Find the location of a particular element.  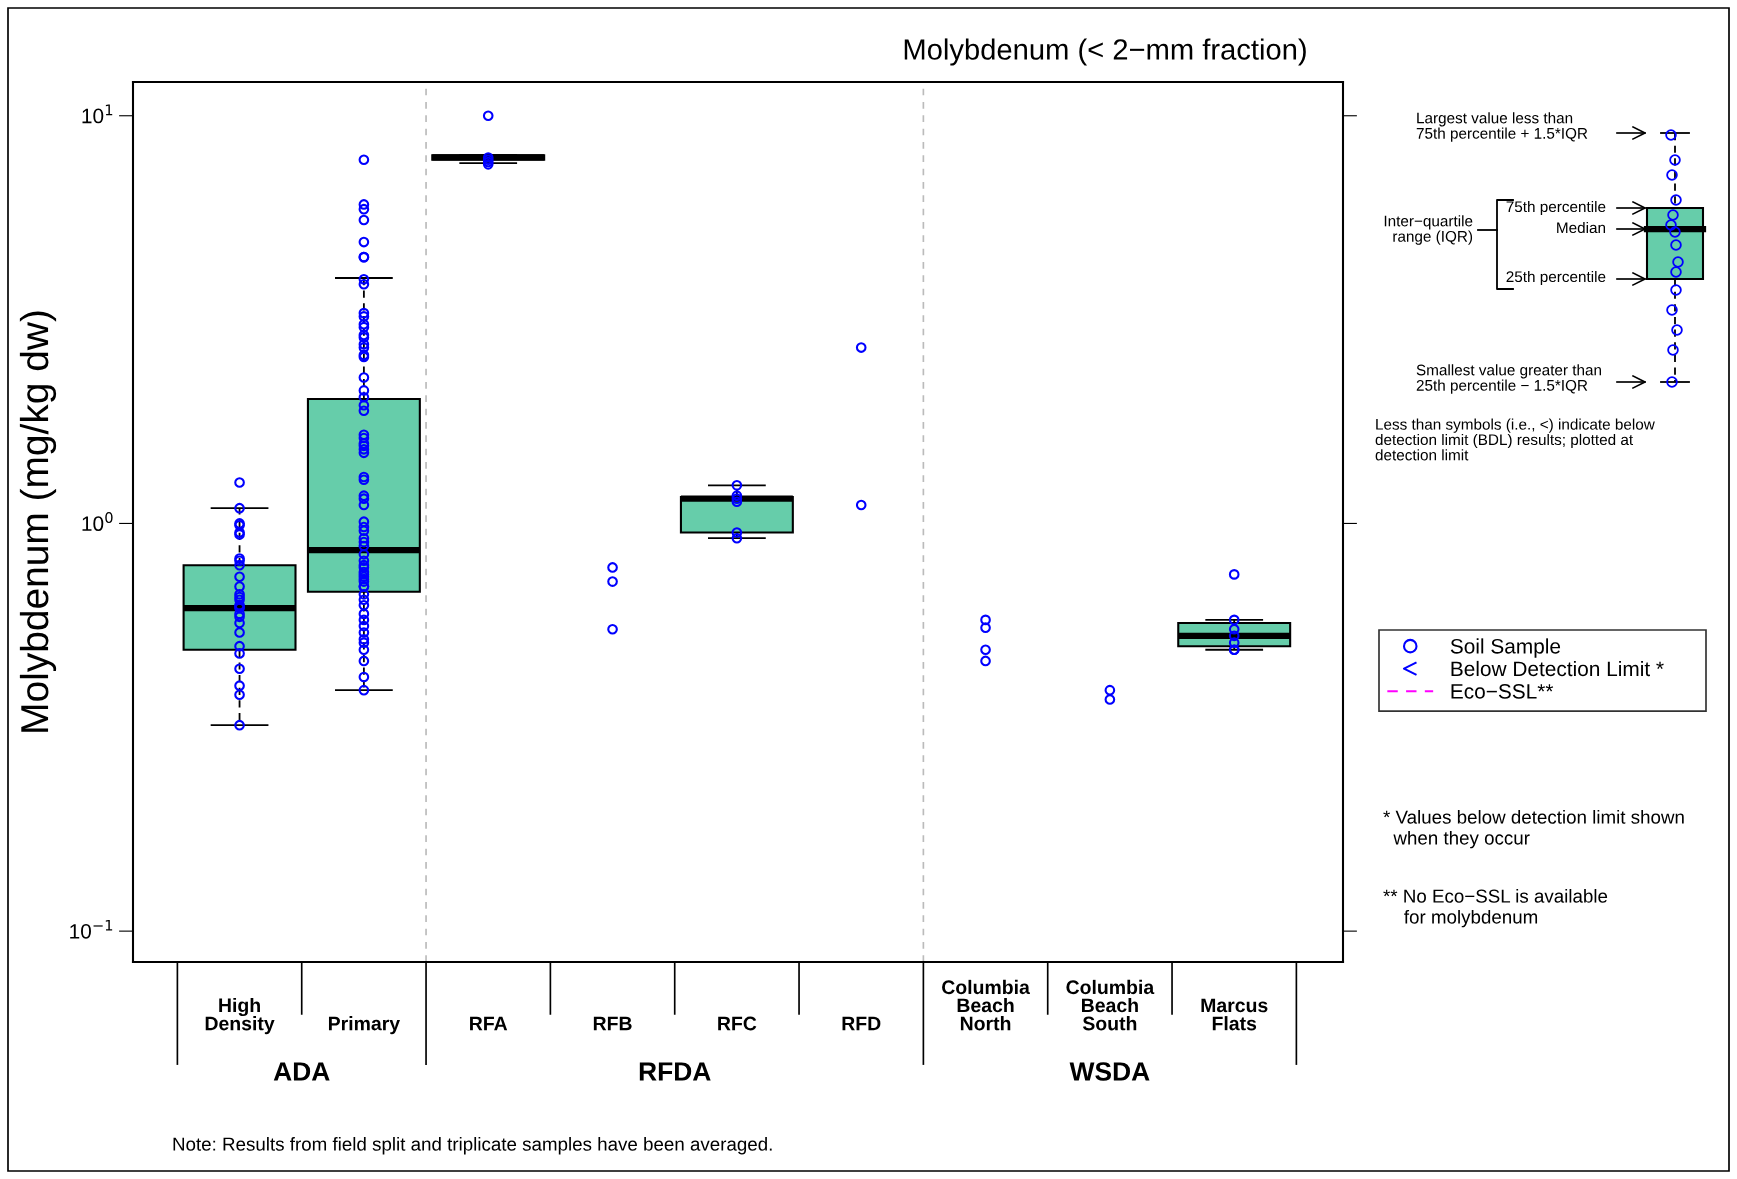

x-tick-label: RFD is located at coordinates (861, 1023).